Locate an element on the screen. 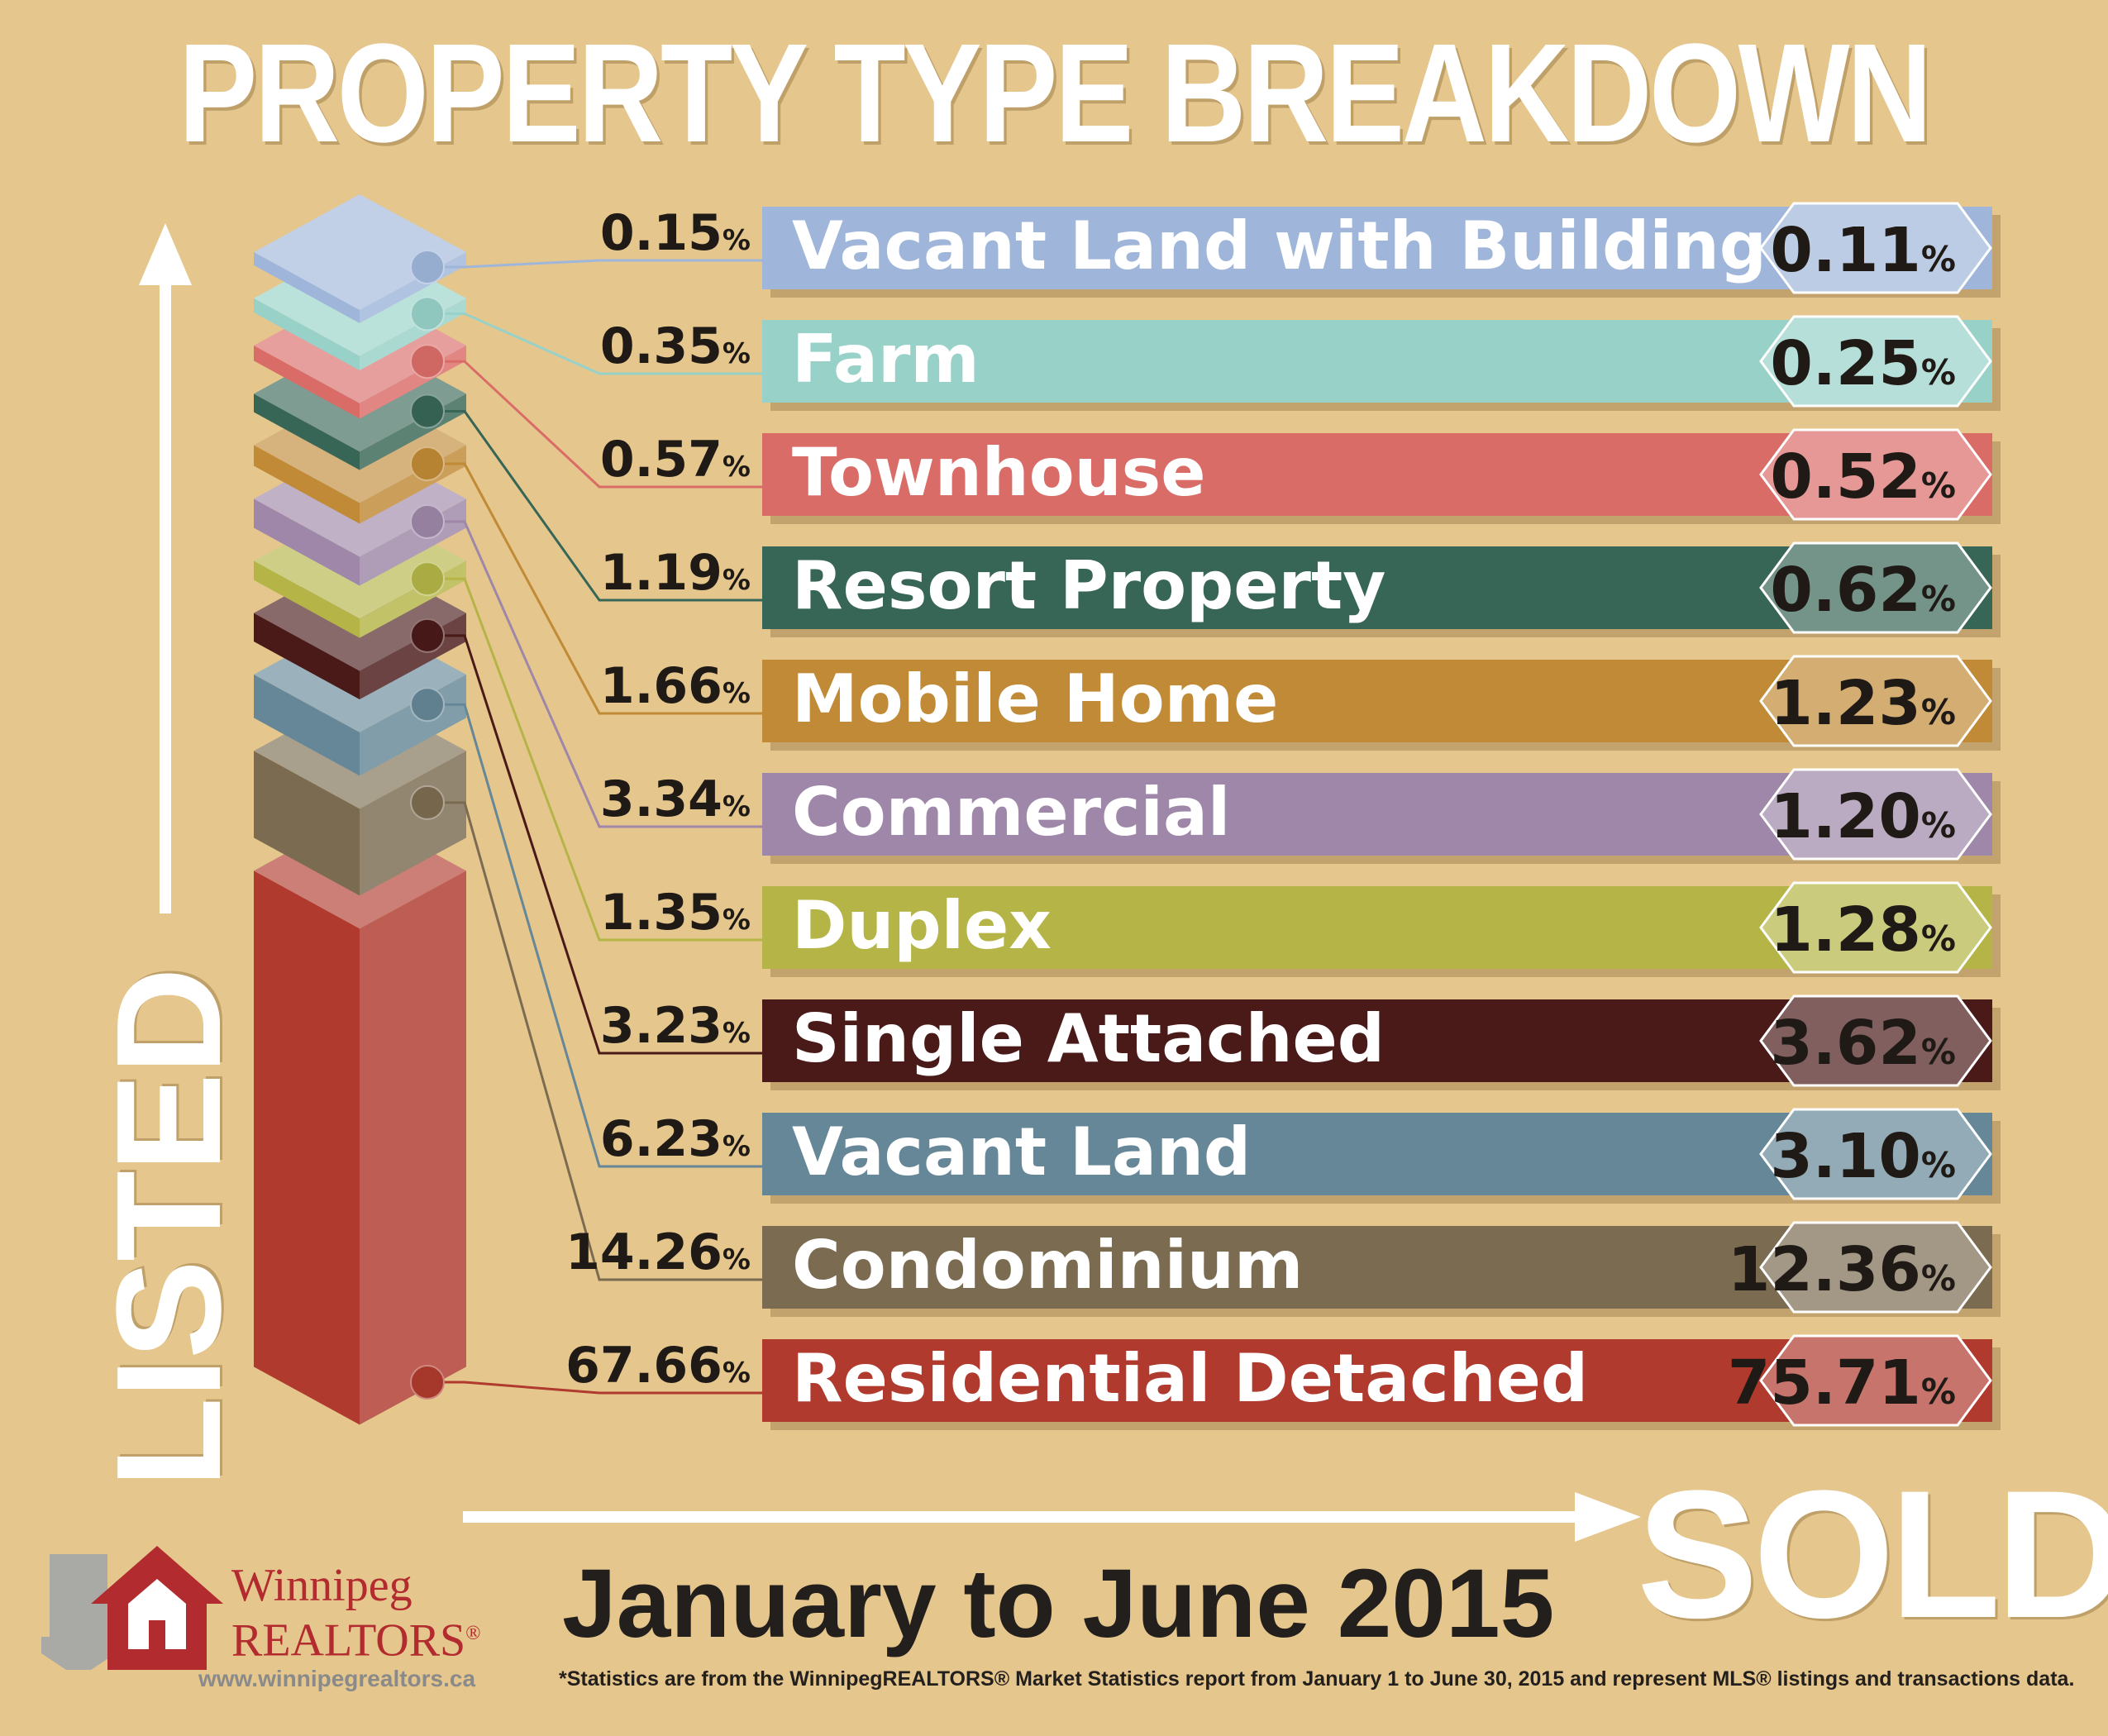 Image resolution: width=2108 pixels, height=1736 pixels. sold-value-number: 75.71 is located at coordinates (1825, 1383).